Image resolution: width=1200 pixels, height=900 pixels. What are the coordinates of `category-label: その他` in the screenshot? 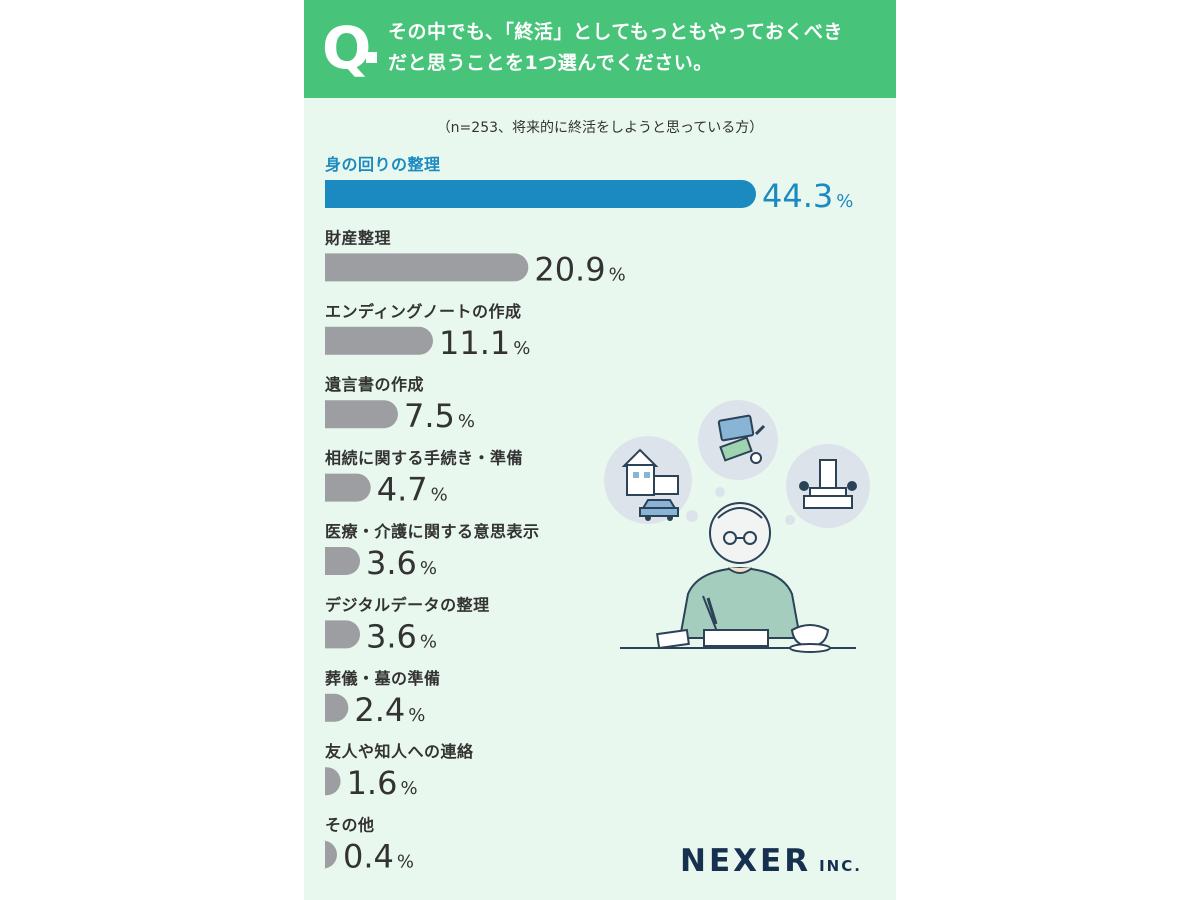 It's located at (350, 825).